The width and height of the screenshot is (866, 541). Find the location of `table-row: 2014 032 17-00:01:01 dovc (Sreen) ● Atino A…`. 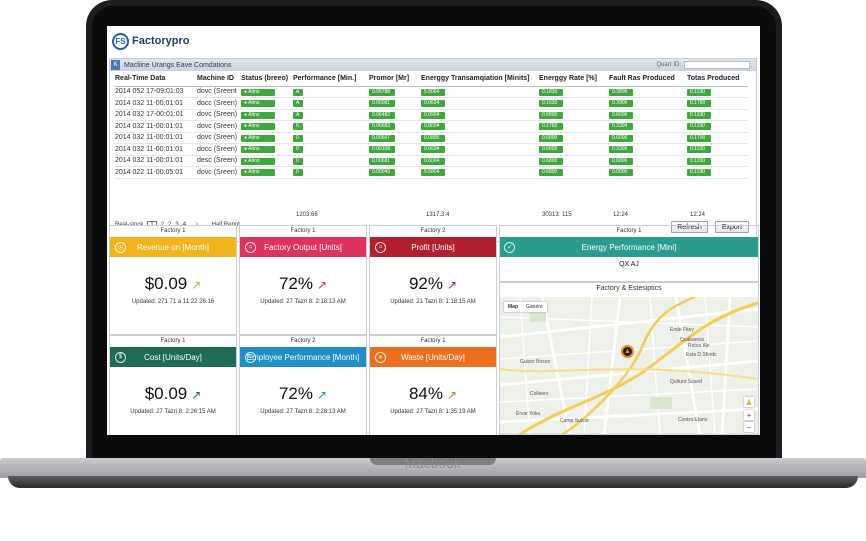

table-row: 2014 032 17-00:01:01 dovc (Sreen) ● Atino A… is located at coordinates (431, 115).